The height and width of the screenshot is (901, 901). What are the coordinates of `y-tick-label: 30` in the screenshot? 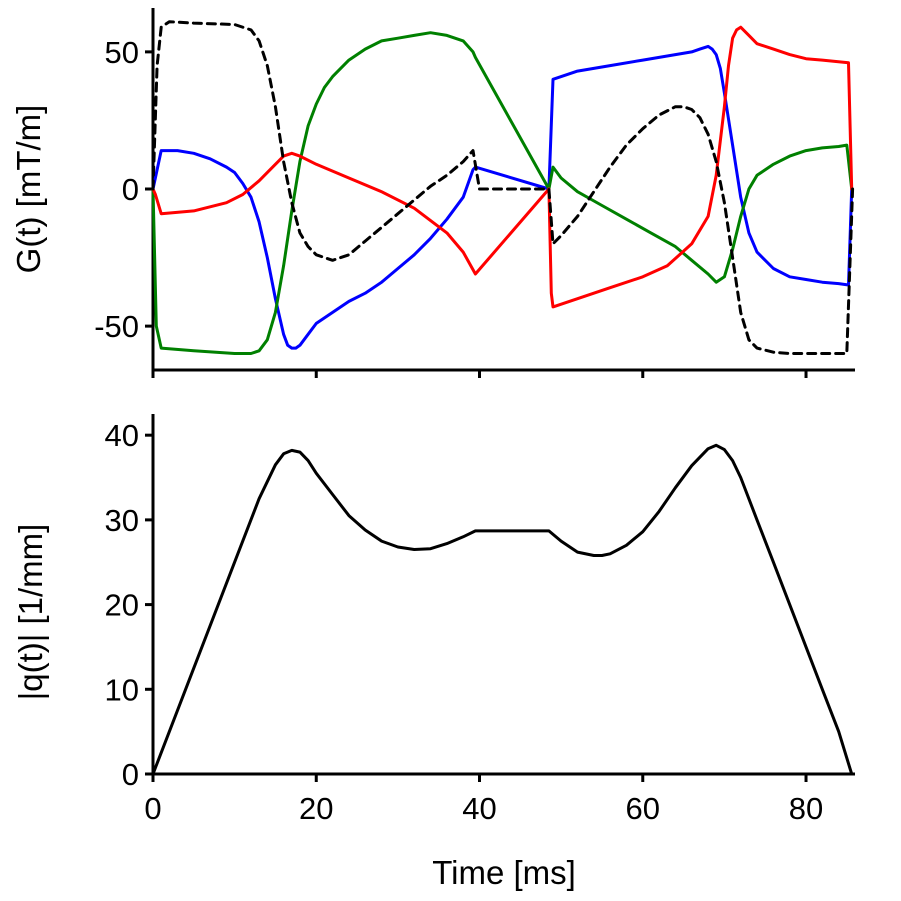 It's located at (122, 520).